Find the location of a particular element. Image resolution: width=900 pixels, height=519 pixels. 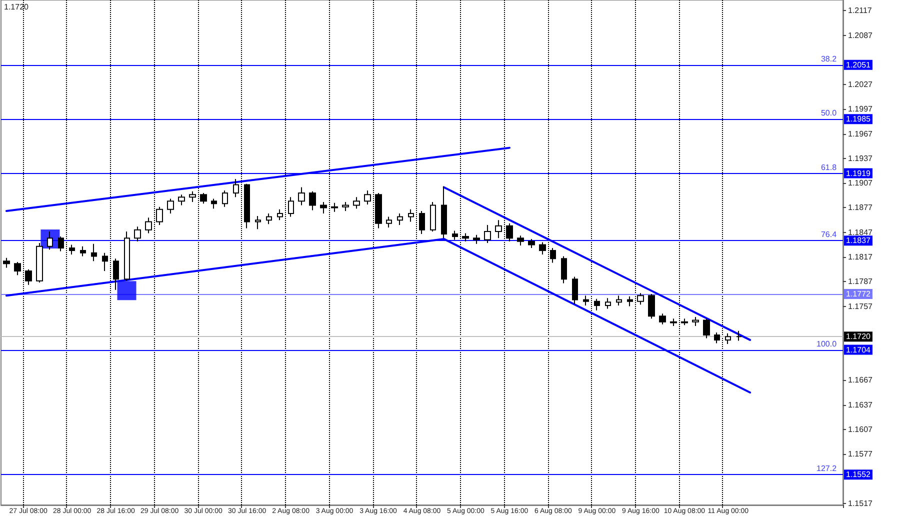

ref-line-label: 1.1837 is located at coordinates (859, 241).